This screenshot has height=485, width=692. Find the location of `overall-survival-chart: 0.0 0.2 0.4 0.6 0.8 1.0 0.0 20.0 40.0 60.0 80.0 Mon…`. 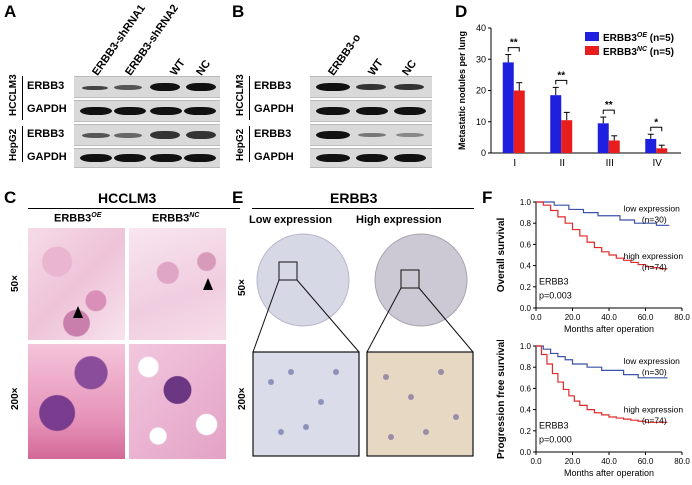

overall-survival-chart: 0.0 0.2 0.4 0.6 0.8 1.0 0.0 20.0 40.0 60.0 80.0 Mon… is located at coordinates (593, 266).